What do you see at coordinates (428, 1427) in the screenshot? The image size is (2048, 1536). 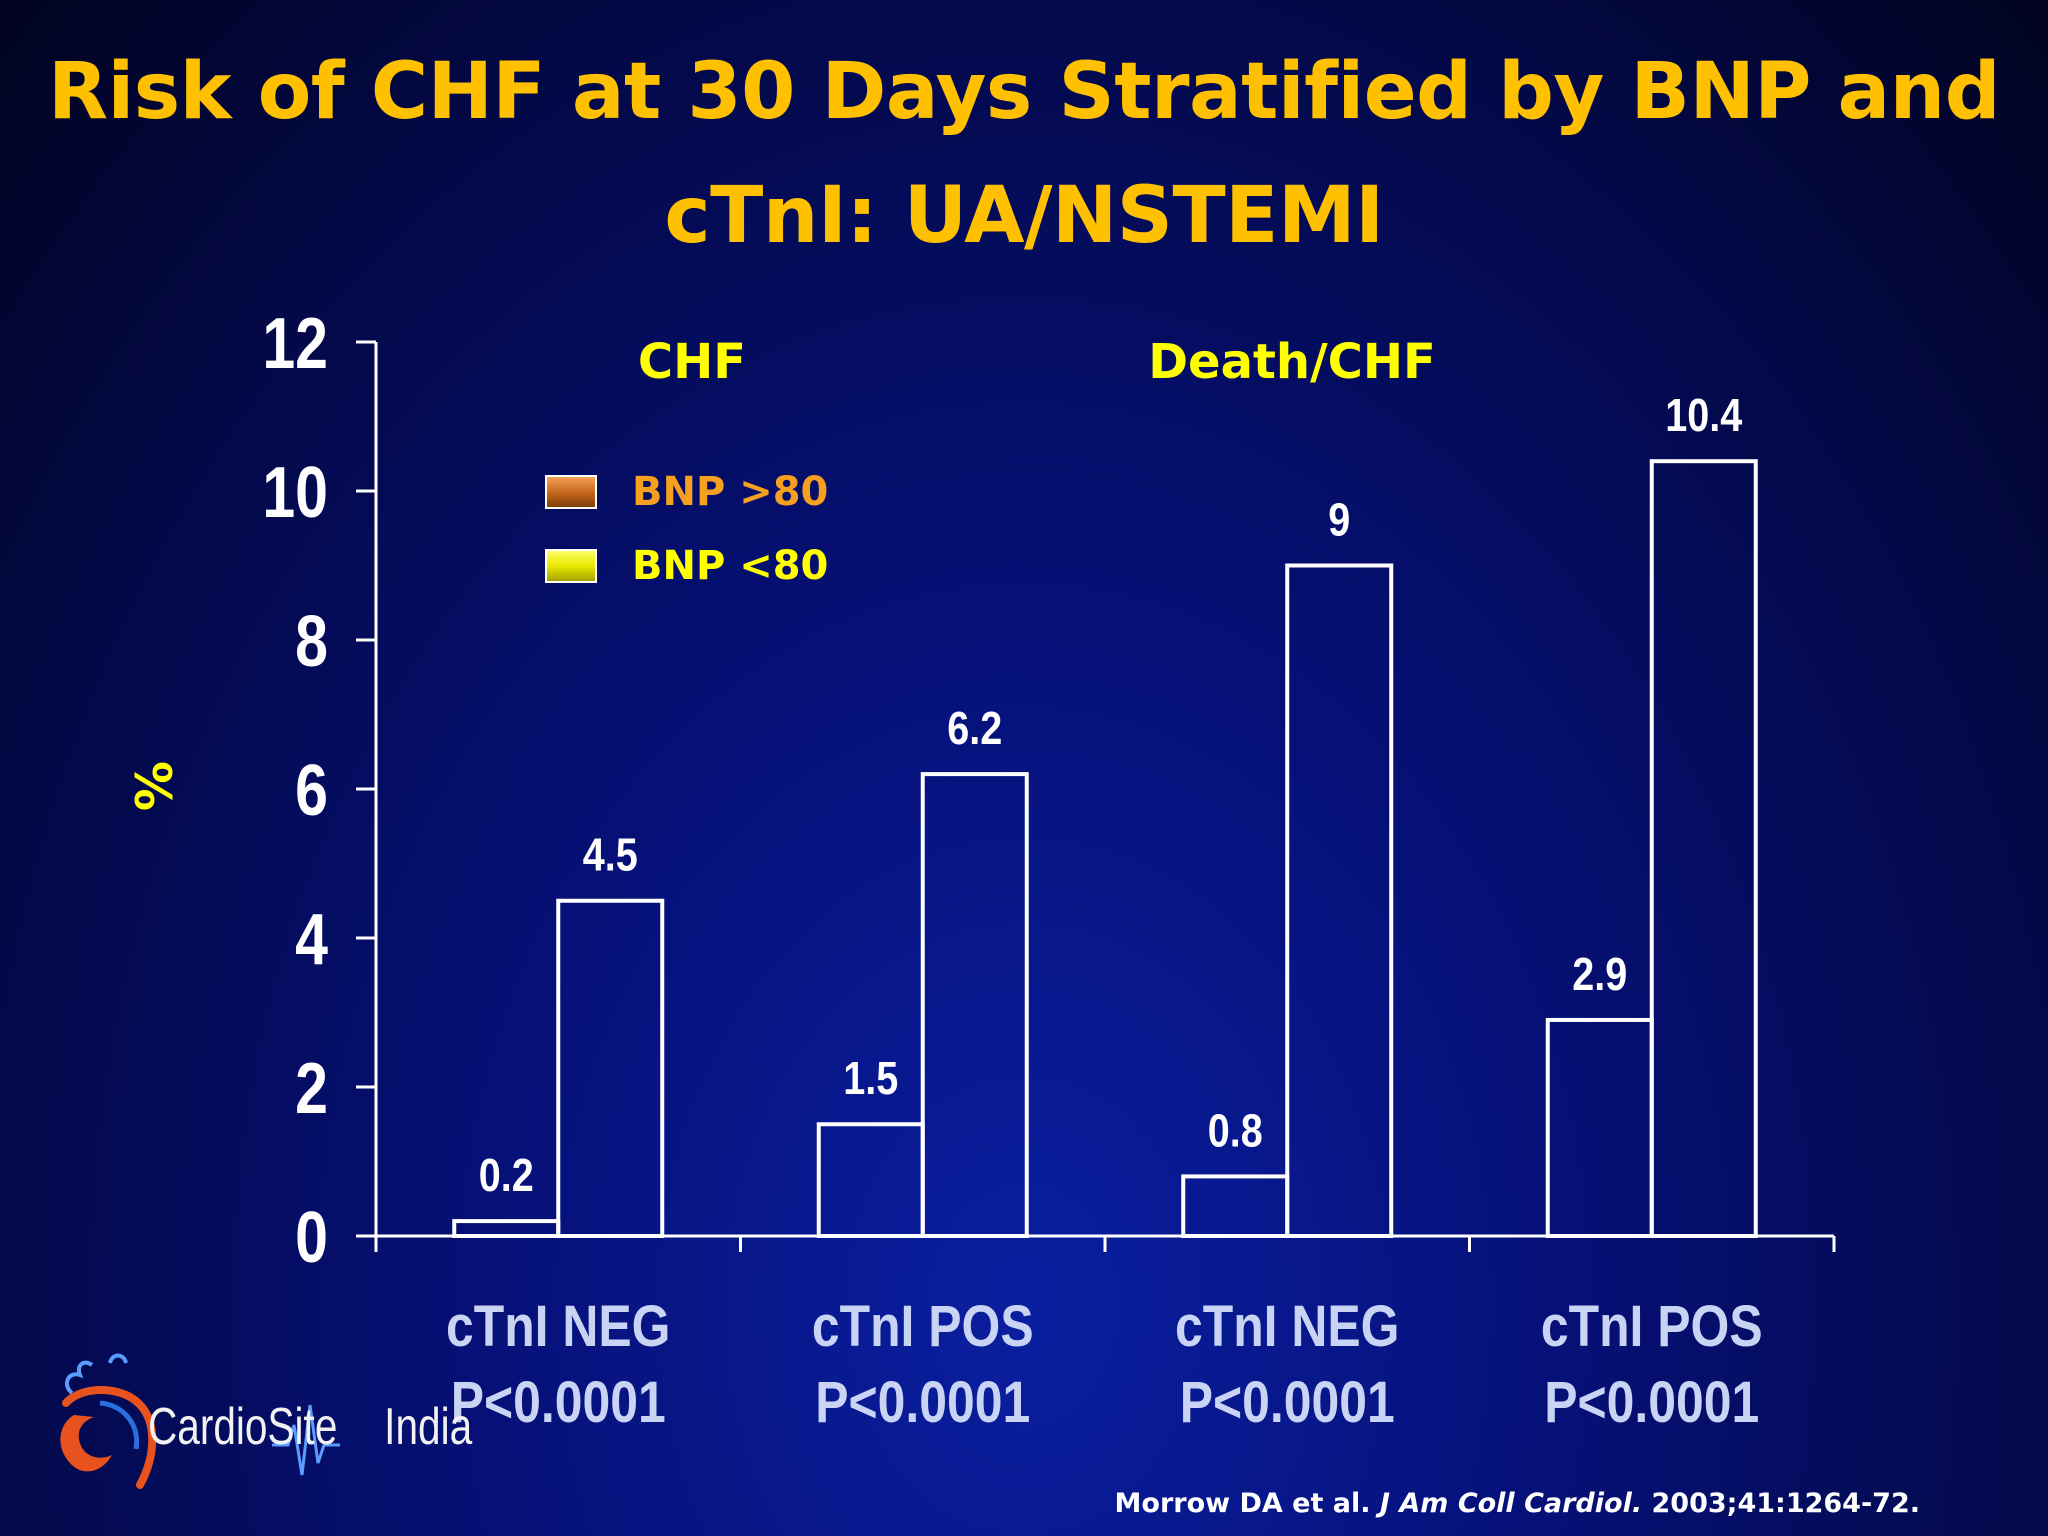 I see `logo-name-2: India` at bounding box center [428, 1427].